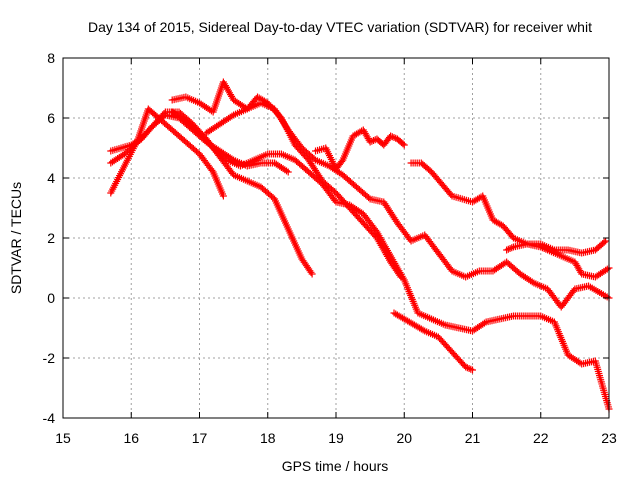 This screenshot has width=640, height=485. I want to click on x-tick-label: 23, so click(609, 438).